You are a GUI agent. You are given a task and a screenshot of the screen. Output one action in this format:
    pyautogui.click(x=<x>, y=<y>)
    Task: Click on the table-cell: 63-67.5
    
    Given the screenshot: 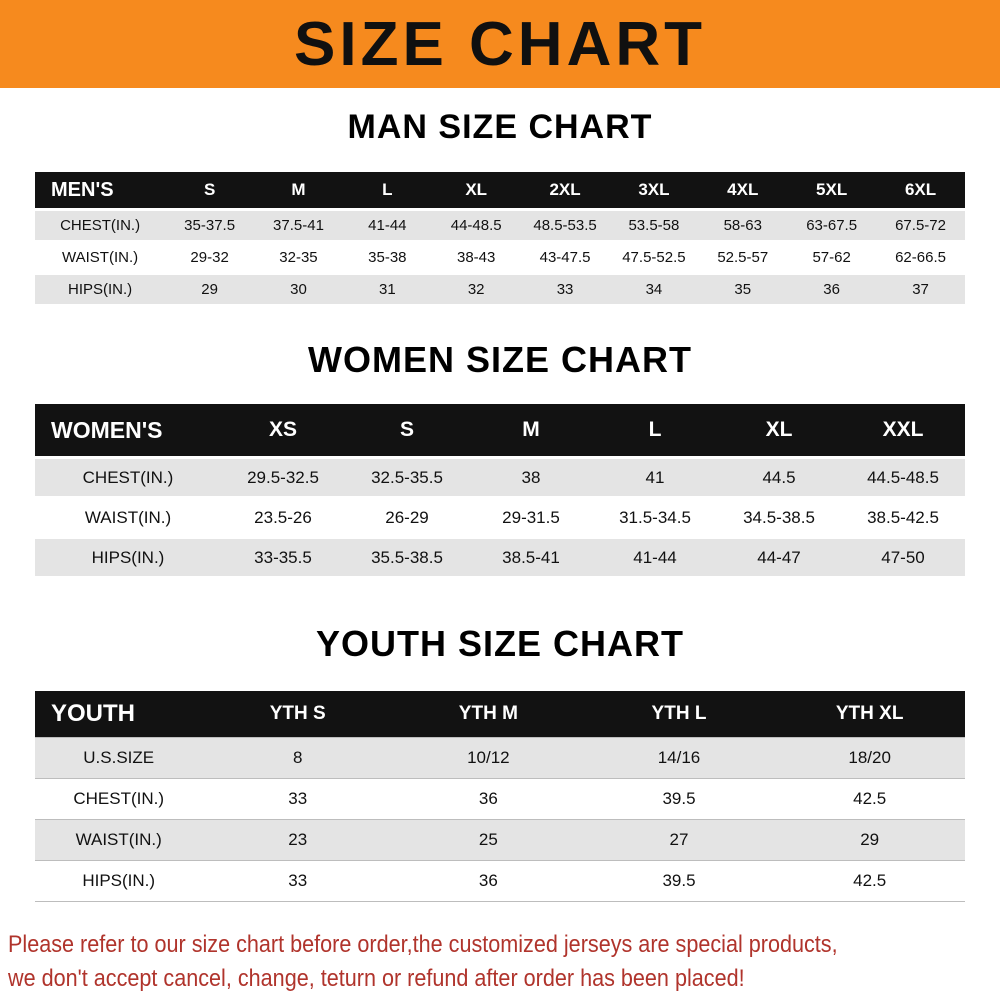 What is the action you would take?
    pyautogui.click(x=832, y=225)
    